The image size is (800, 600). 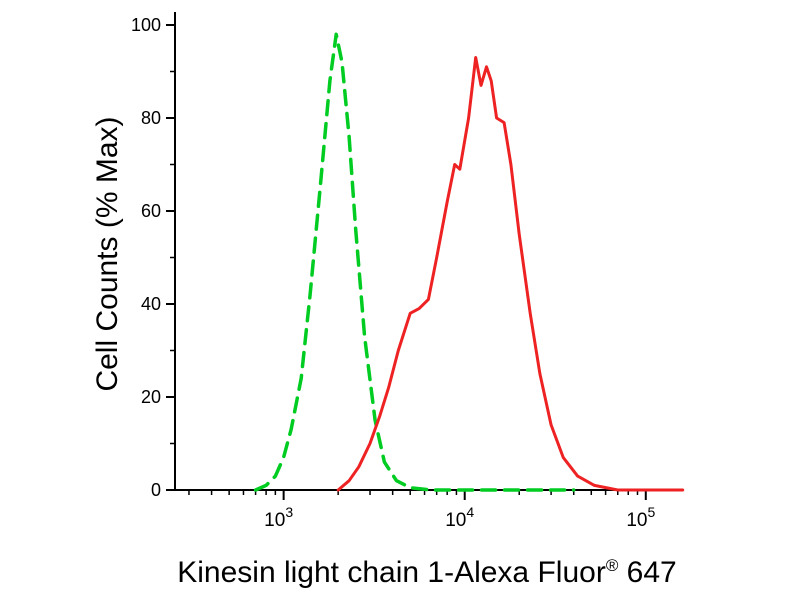 I want to click on y-tick-label: 60, so click(x=151, y=211).